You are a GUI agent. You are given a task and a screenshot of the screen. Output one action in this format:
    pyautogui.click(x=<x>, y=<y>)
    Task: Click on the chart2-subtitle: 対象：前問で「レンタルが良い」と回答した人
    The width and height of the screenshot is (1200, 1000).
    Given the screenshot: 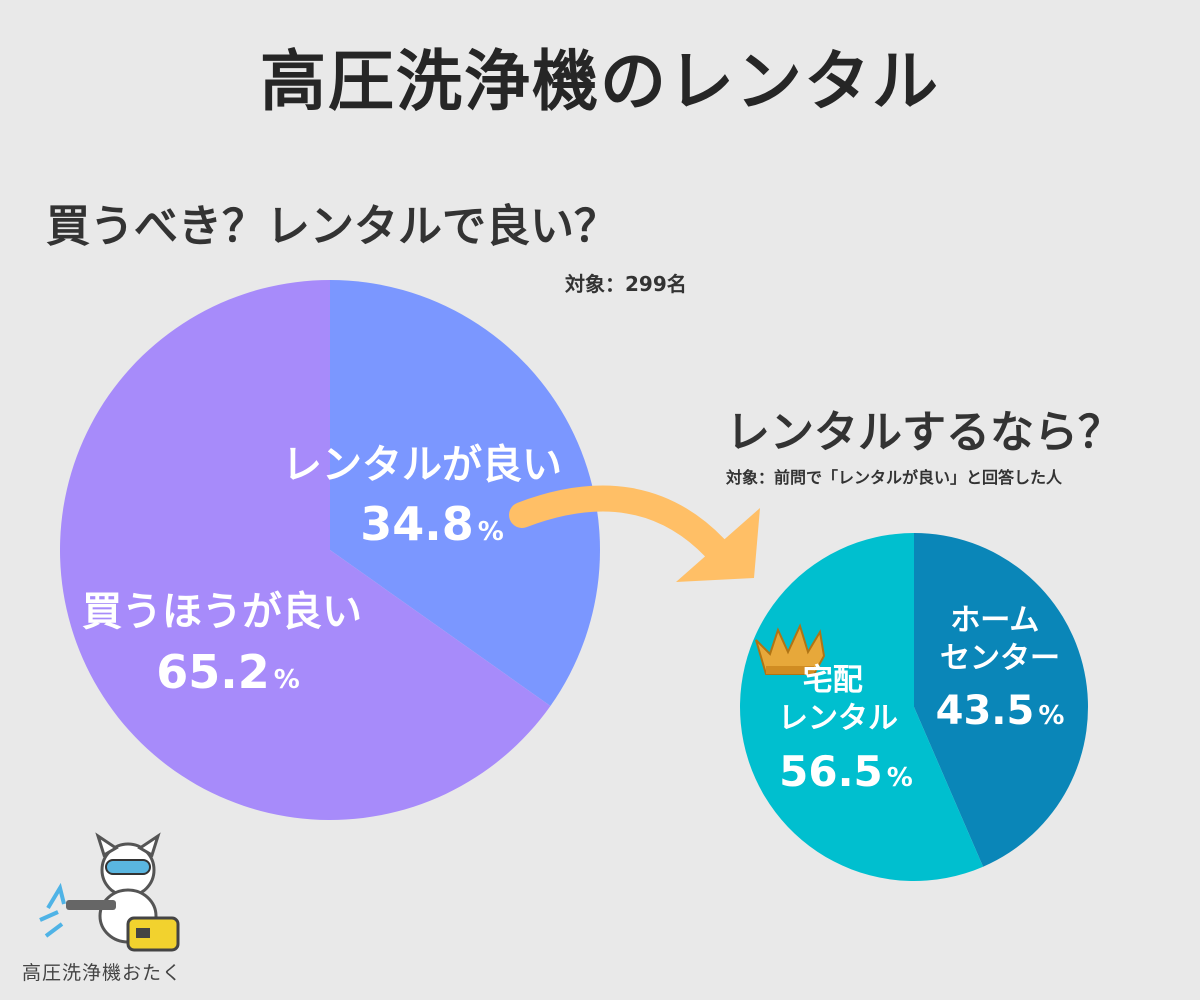 What is the action you would take?
    pyautogui.click(x=894, y=477)
    